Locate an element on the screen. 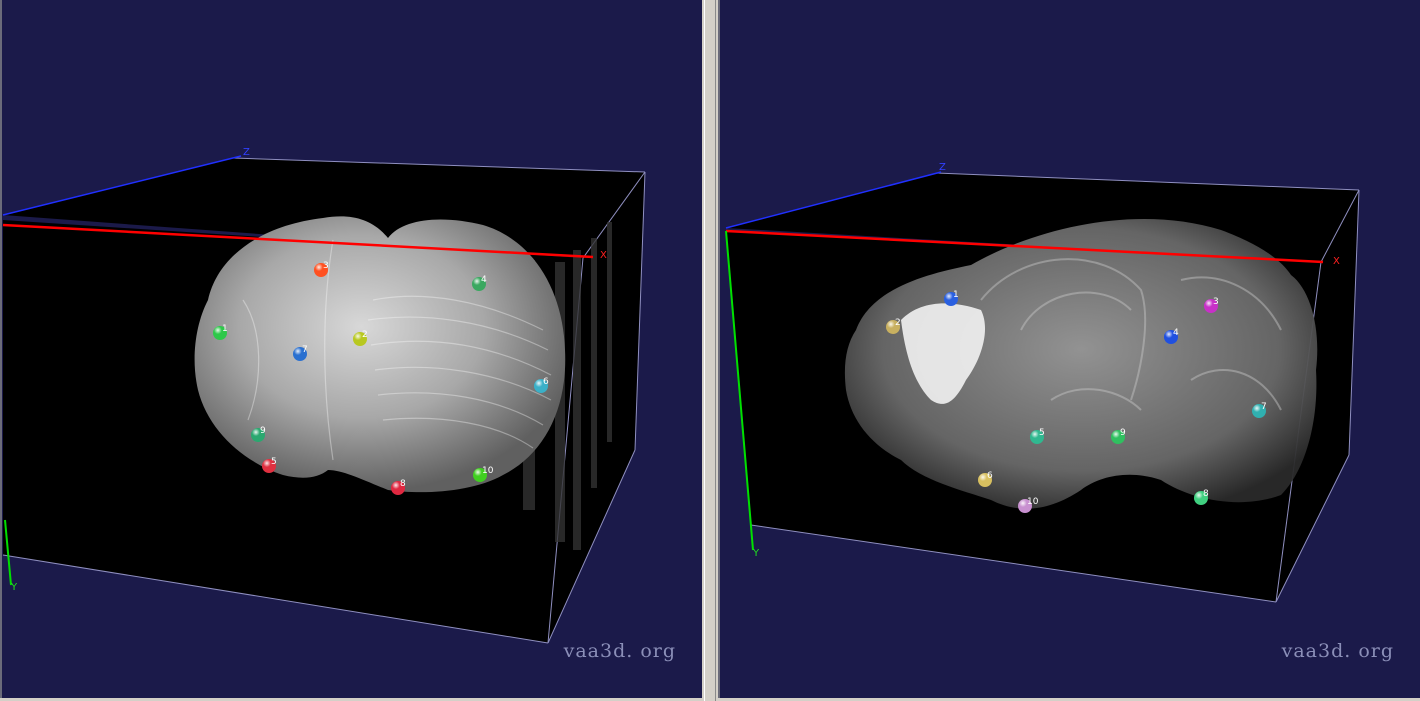 This screenshot has height=701, width=1420. marker-left-1: 1 is located at coordinates (220, 332).